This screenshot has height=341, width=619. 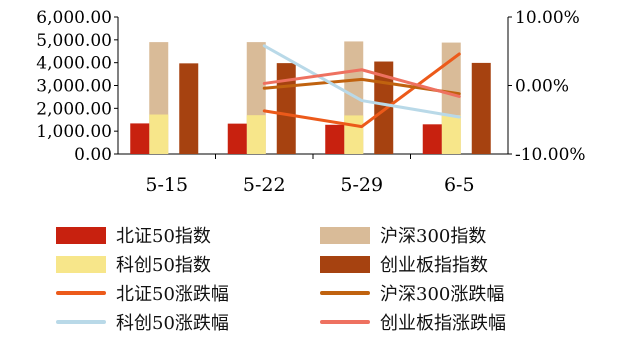 I want to click on left-tick-label: 5,000.00, so click(x=74, y=41).